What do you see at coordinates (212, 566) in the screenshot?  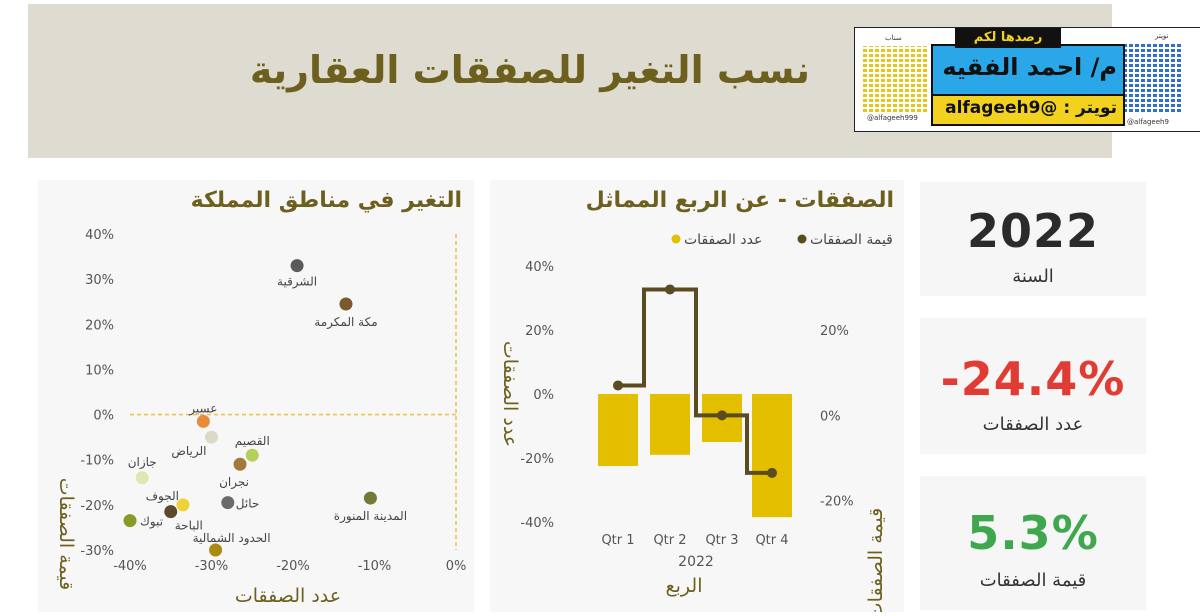 I see `scatter-x-tick-label: -30%` at bounding box center [212, 566].